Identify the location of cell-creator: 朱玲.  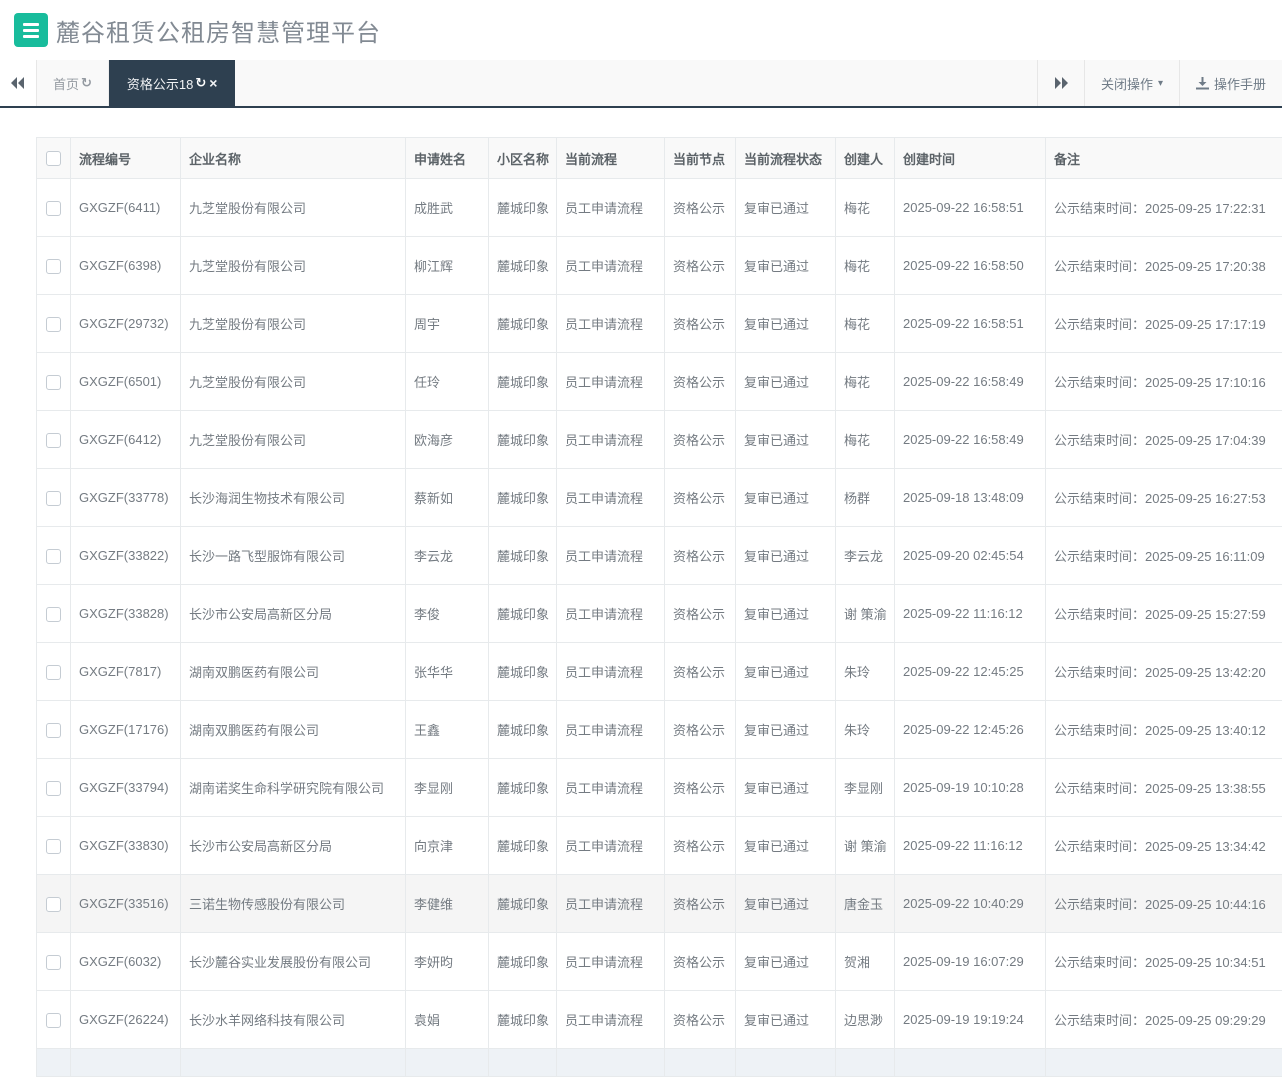
(865, 729).